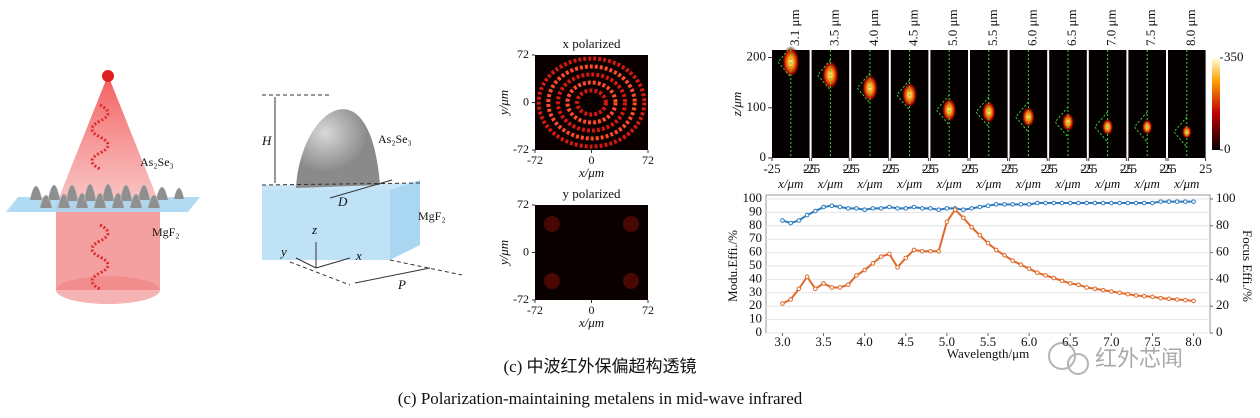 The width and height of the screenshot is (1260, 418). I want to click on y-axis-label: y/μm, so click(503, 103).